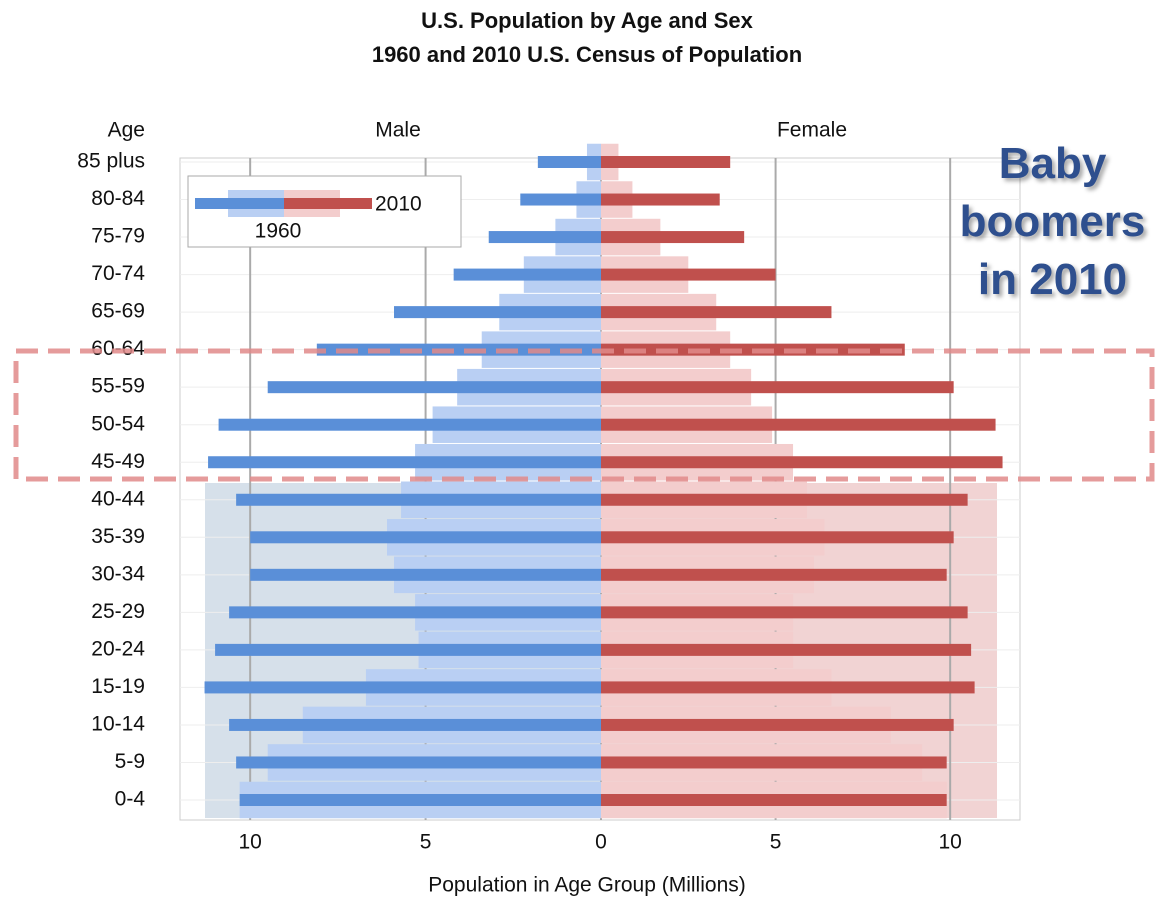  What do you see at coordinates (118, 573) in the screenshot?
I see `y-tick-label: 30-34` at bounding box center [118, 573].